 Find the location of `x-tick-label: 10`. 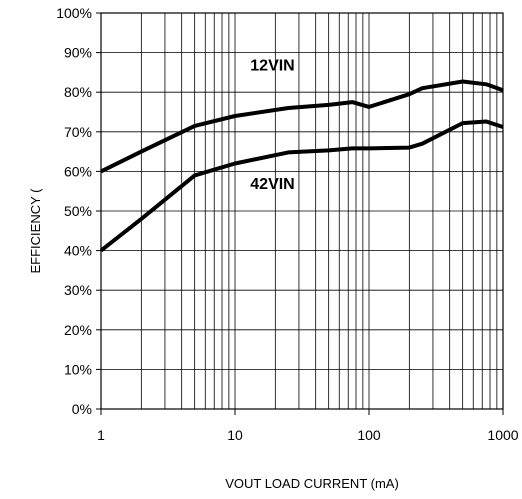

x-tick-label: 10 is located at coordinates (235, 435).